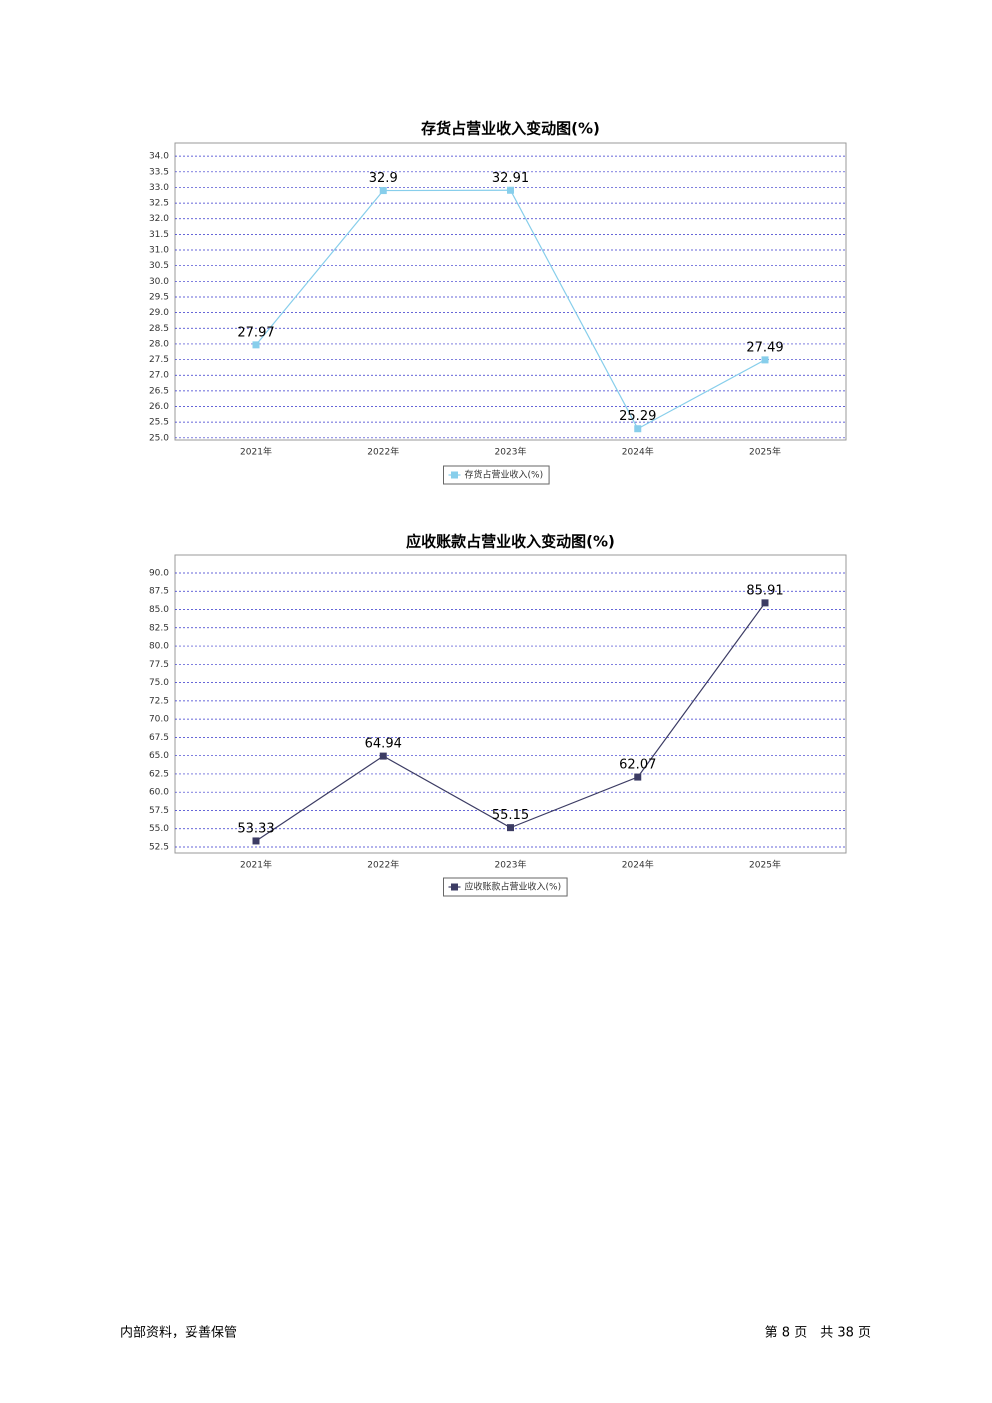  Describe the element at coordinates (637, 765) in the screenshot. I see `data-label: 62.07` at that location.